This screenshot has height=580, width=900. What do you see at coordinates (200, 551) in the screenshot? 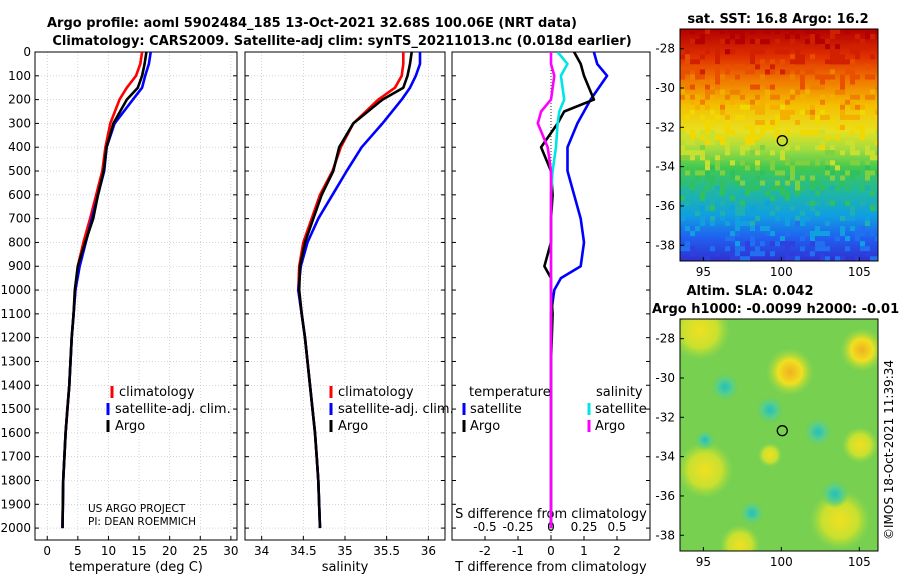
I see `x-tick-label: 25` at bounding box center [200, 551].